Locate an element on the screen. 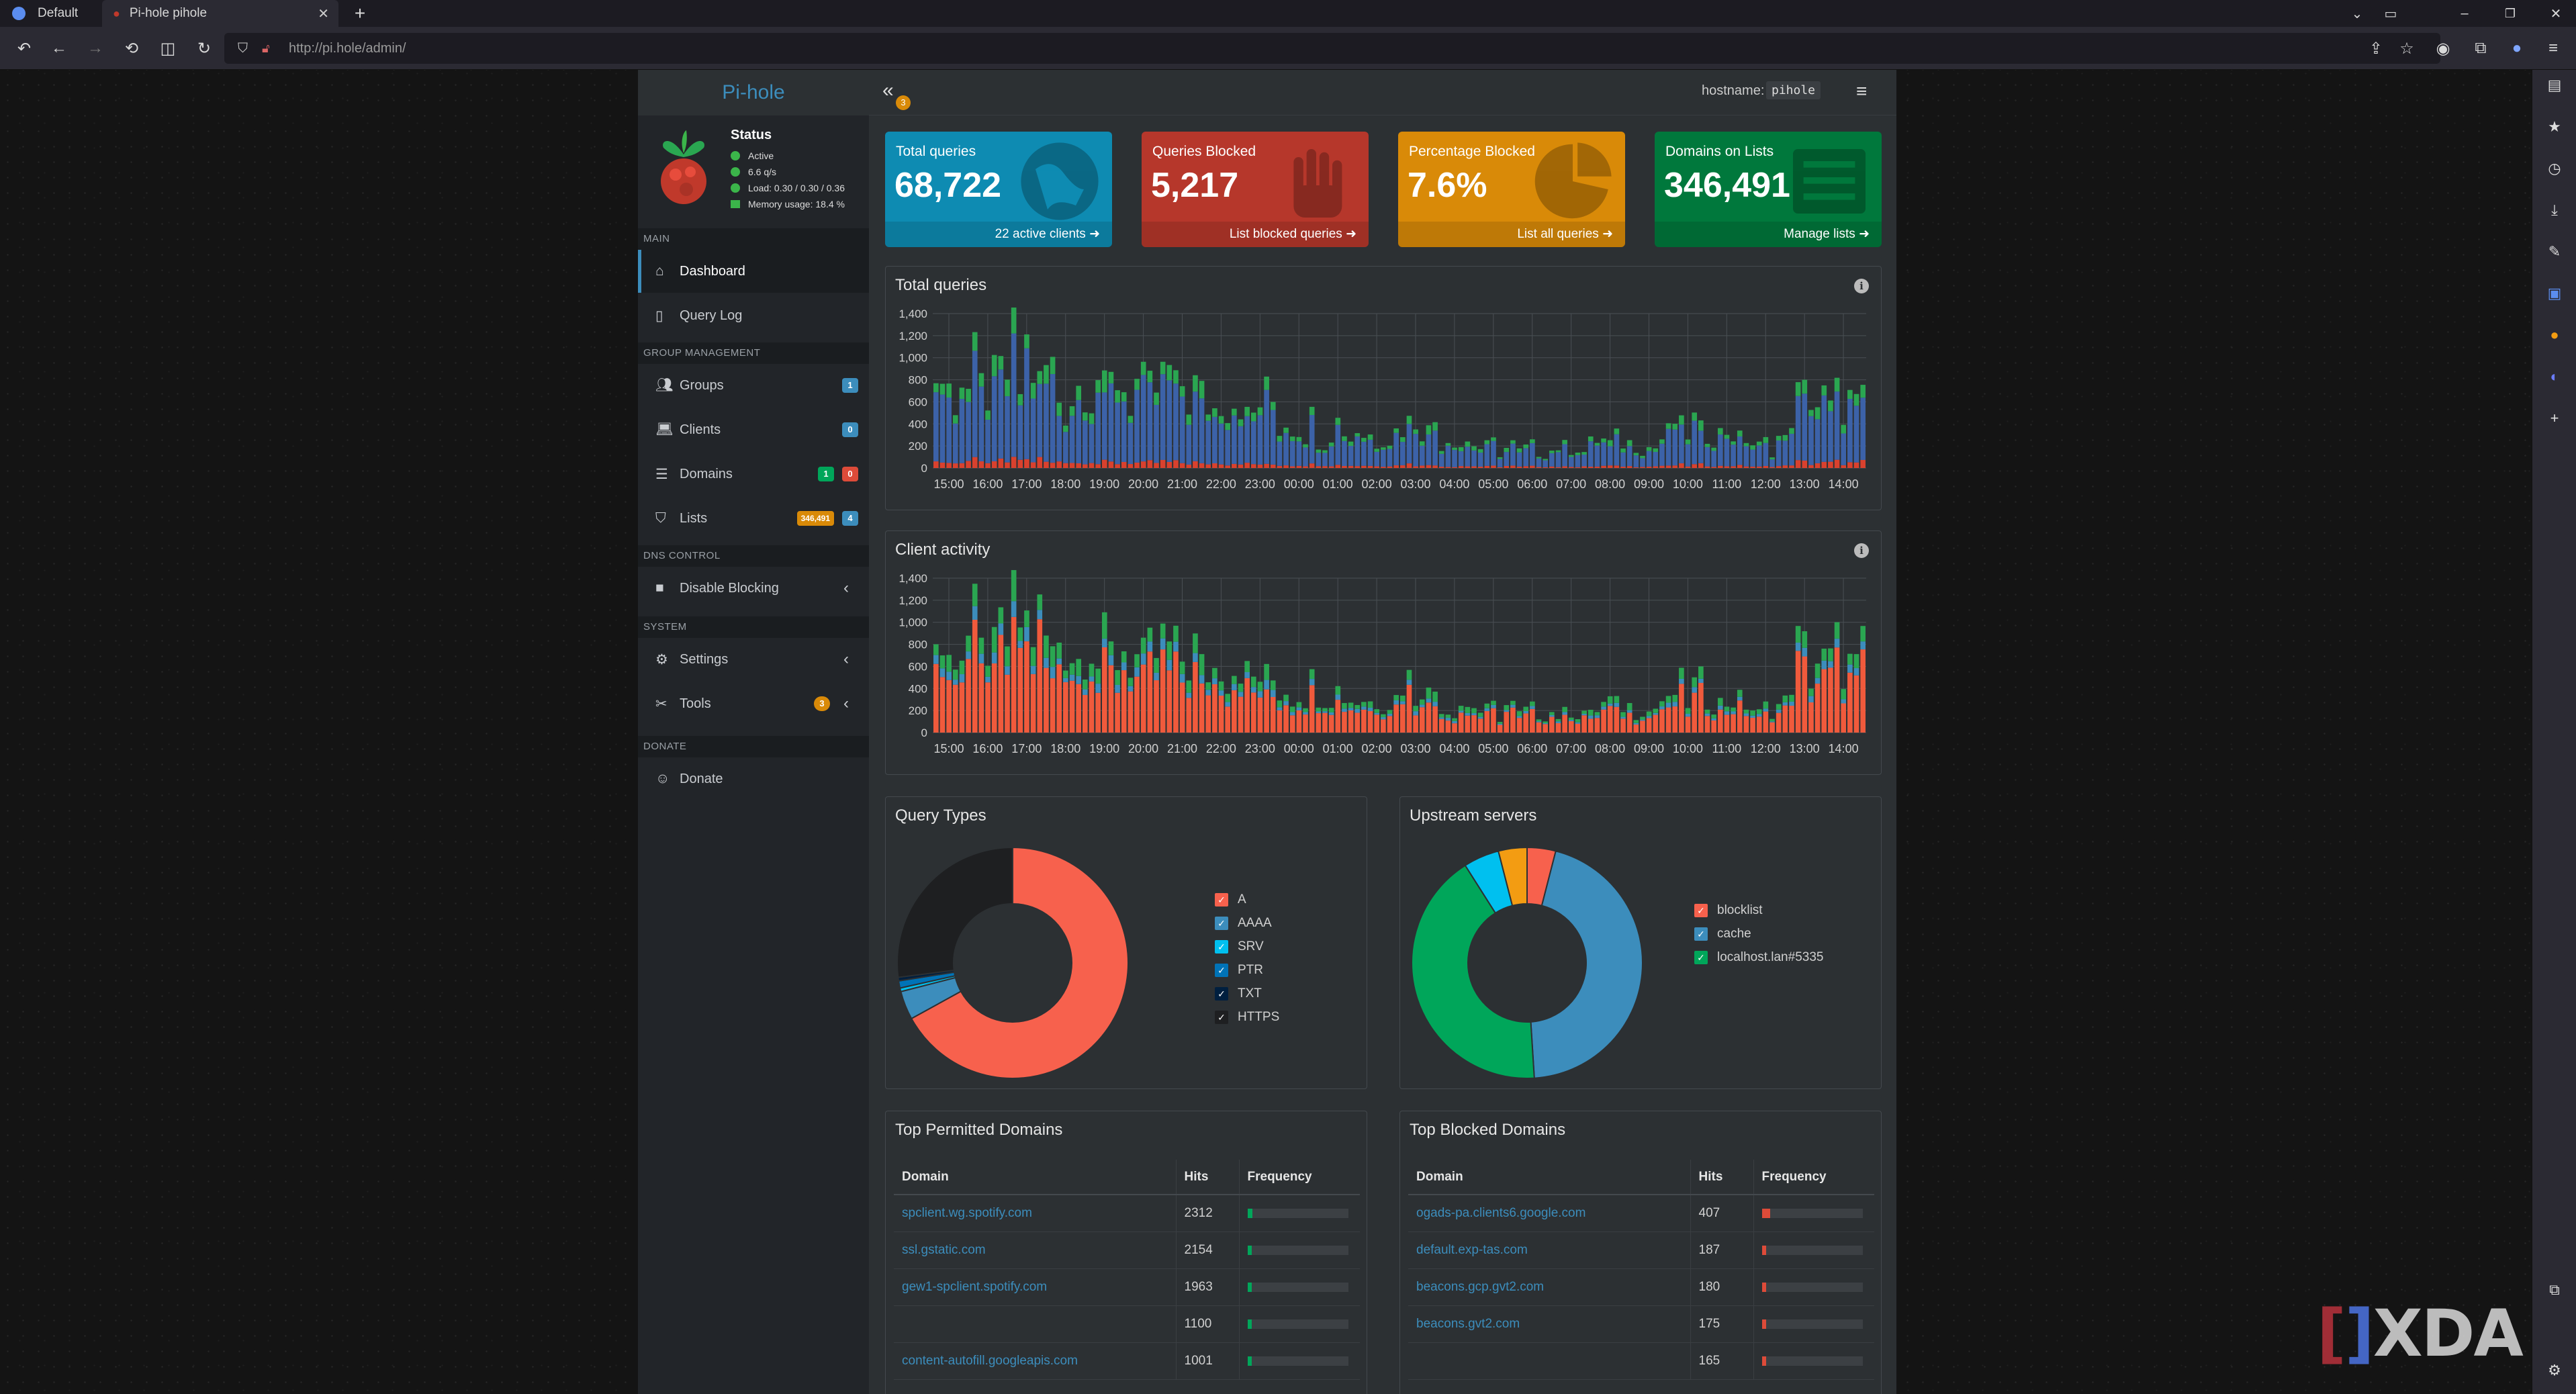 Image resolution: width=2576 pixels, height=1394 pixels. stat-footer-link: List all queries ➜ is located at coordinates (1511, 235).